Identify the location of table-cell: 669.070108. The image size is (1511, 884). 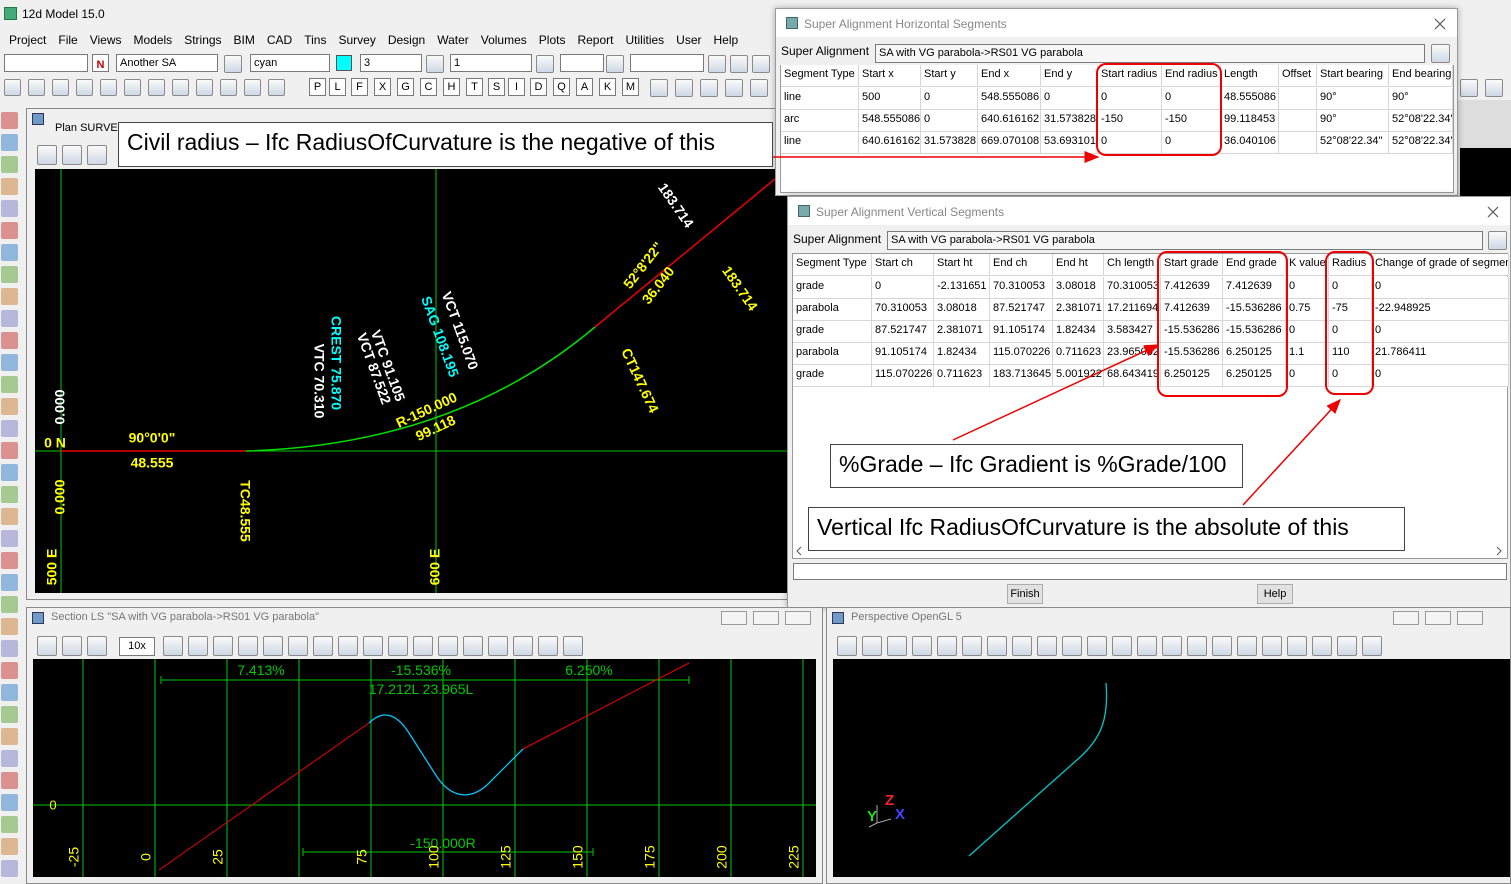
(1009, 143).